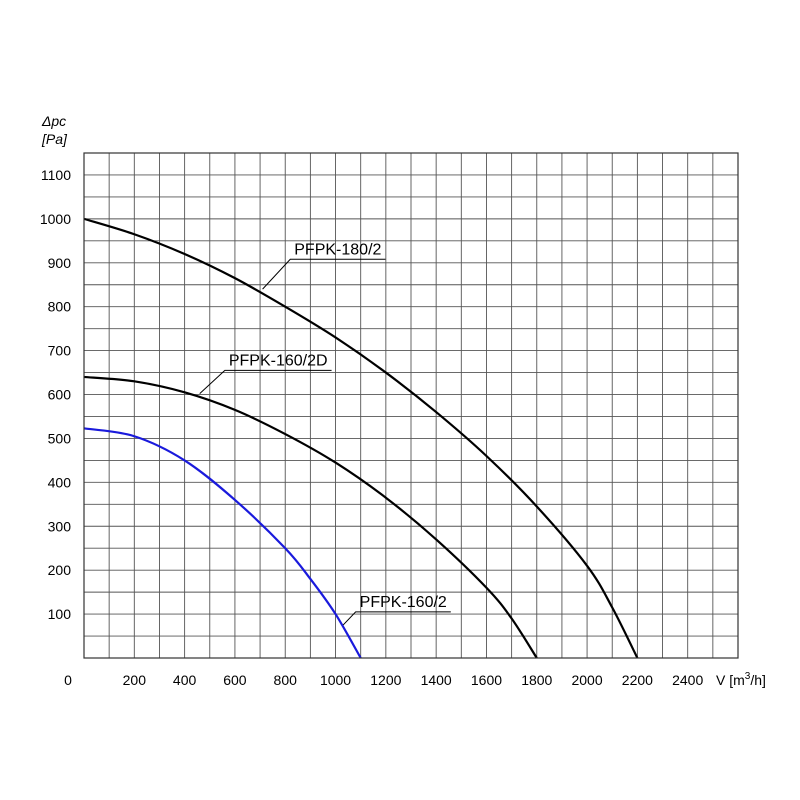 The height and width of the screenshot is (800, 800). What do you see at coordinates (385, 680) in the screenshot?
I see `x-tick-label: 1200` at bounding box center [385, 680].